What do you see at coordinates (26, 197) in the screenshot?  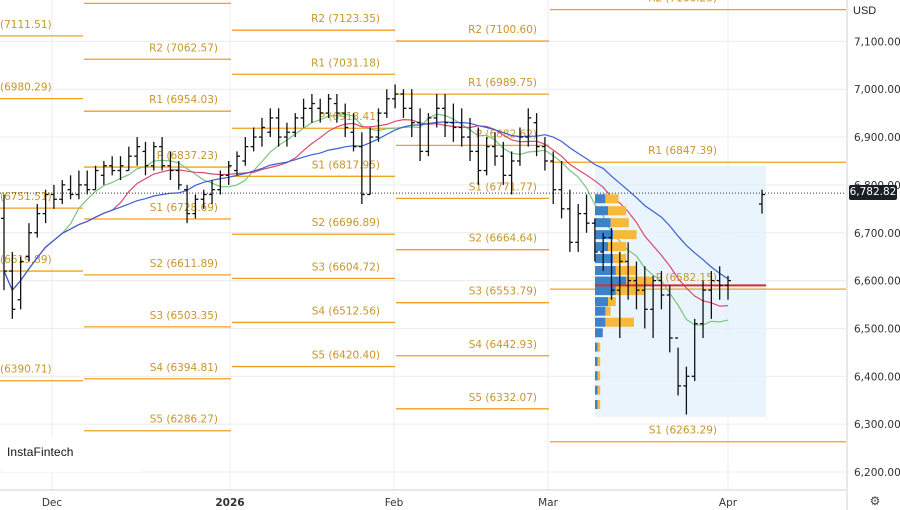 I see `pivot-label: (6751.51)` at bounding box center [26, 197].